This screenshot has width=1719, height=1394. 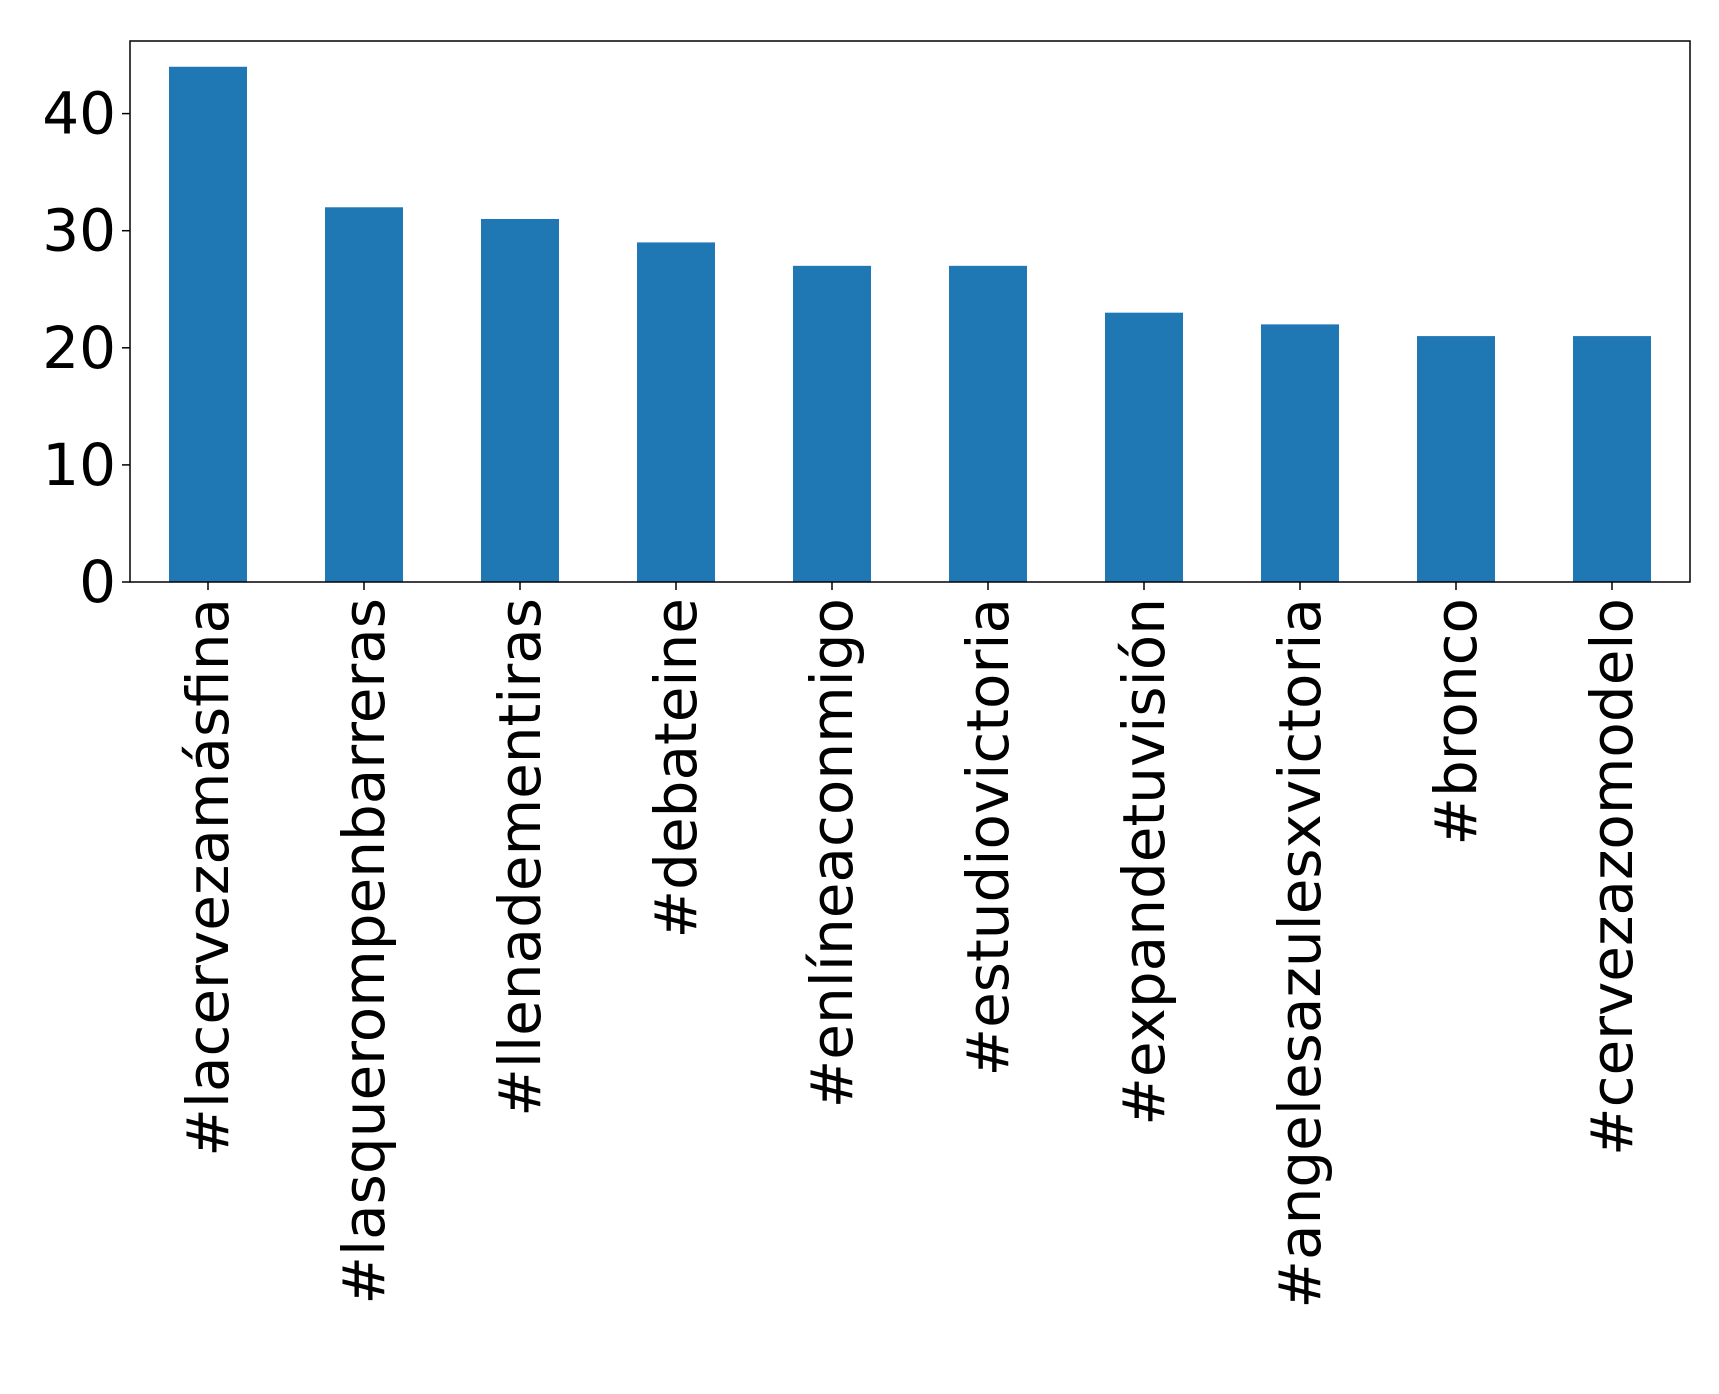 I want to click on x-tick-label-4: #enlíneaconmigo, so click(x=832, y=853).